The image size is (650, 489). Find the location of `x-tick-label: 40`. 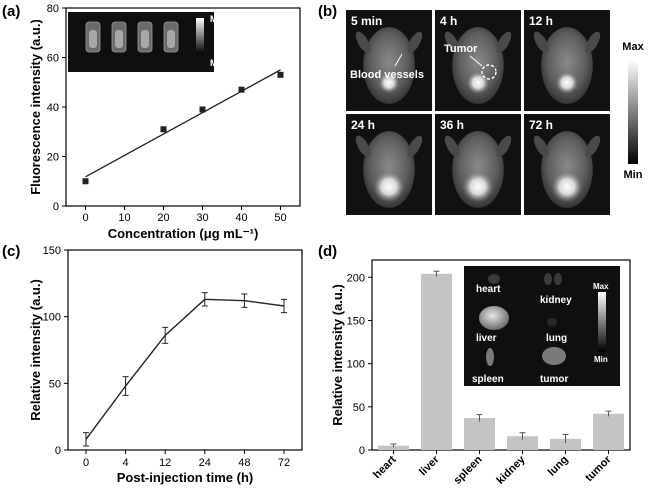

x-tick-label: 40 is located at coordinates (241, 218).